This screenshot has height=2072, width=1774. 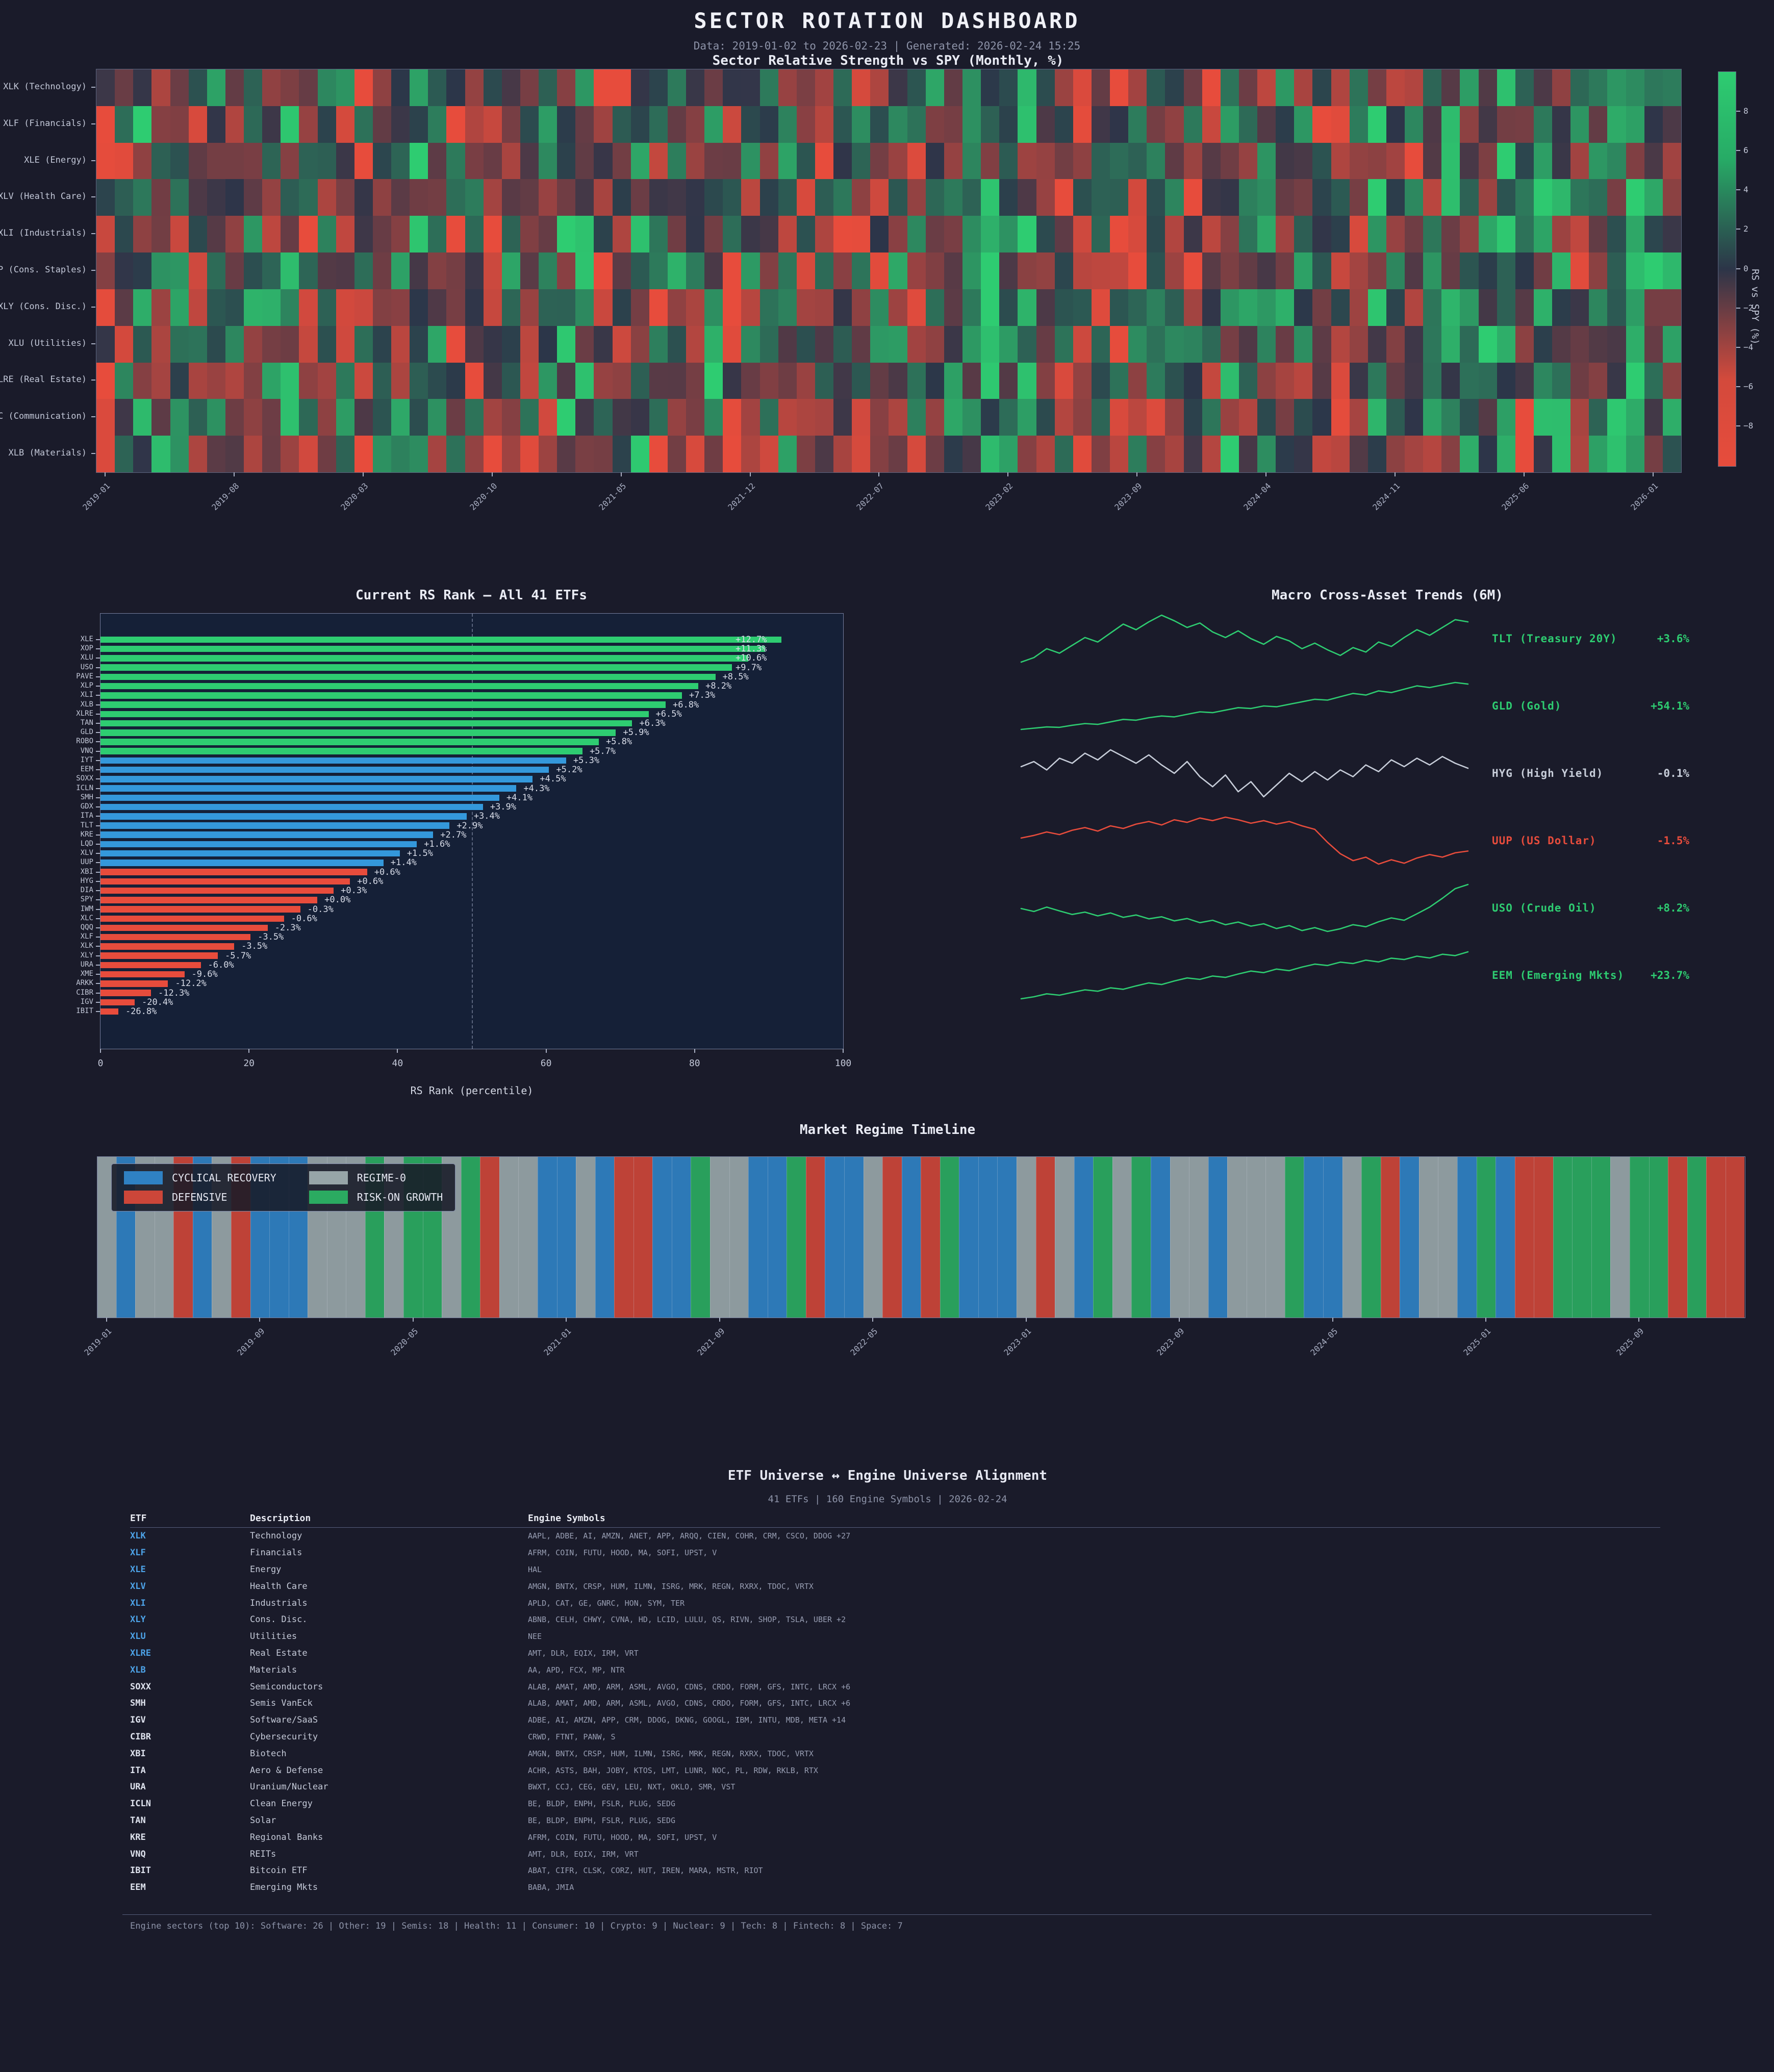 I want to click on rs-bar-value-XLV: +1.5%, so click(x=420, y=853).